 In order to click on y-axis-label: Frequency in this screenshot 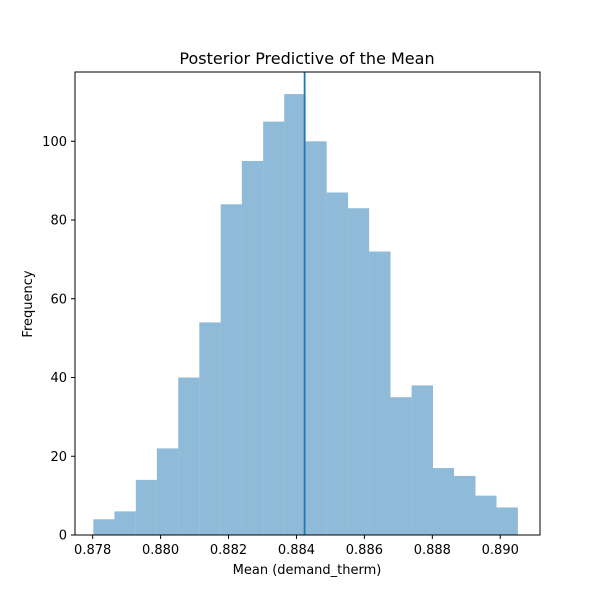, I will do `click(28, 303)`.